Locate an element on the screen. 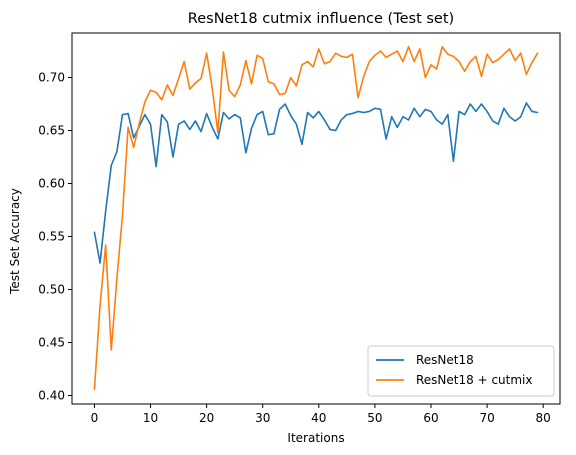 This screenshot has width=576, height=455. y-axis-label: Test Set Accuracy is located at coordinates (15, 241).